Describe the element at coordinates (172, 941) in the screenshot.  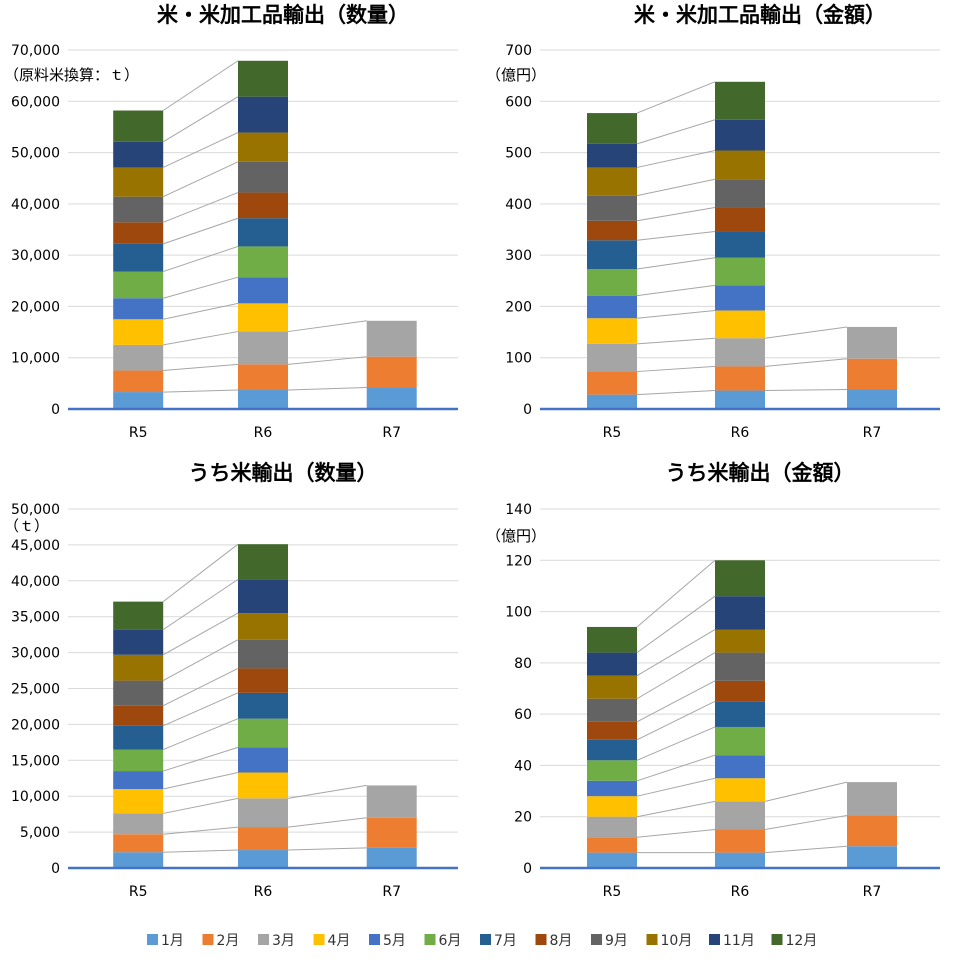
I see `legend-label-1: 1月` at that location.